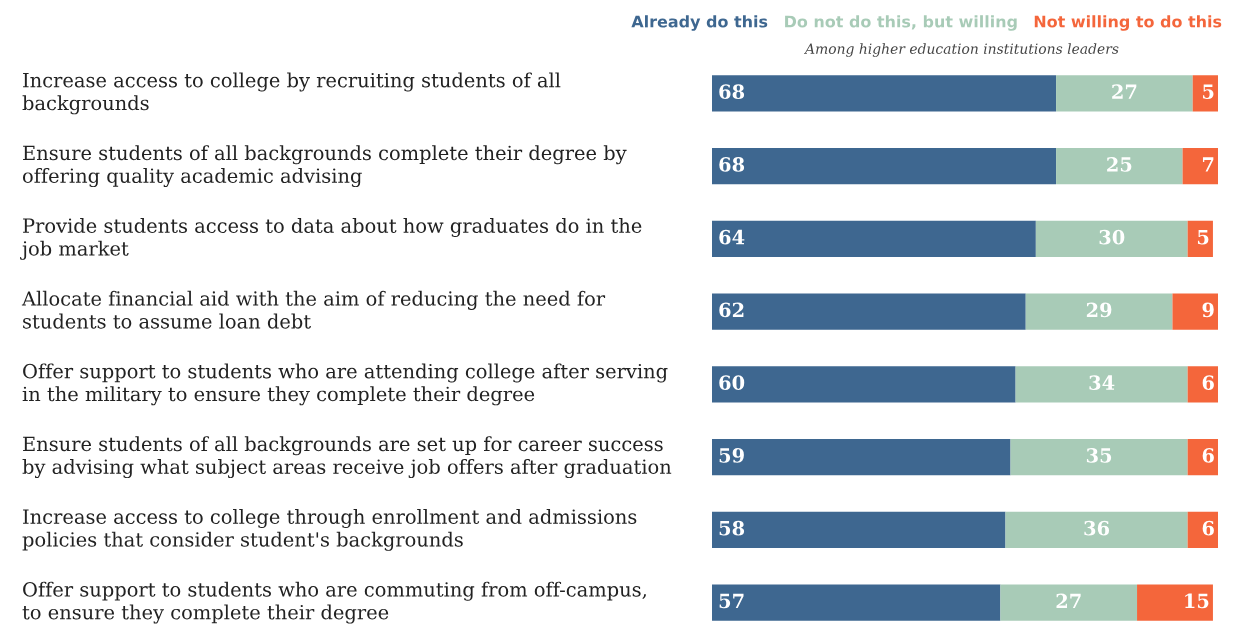 The height and width of the screenshot is (639, 1234). What do you see at coordinates (347, 457) in the screenshot?
I see `y-tick-label: Ensure students of all backgrounds are set up for career success by advising what subject areas receive job offers after graduation` at bounding box center [347, 457].